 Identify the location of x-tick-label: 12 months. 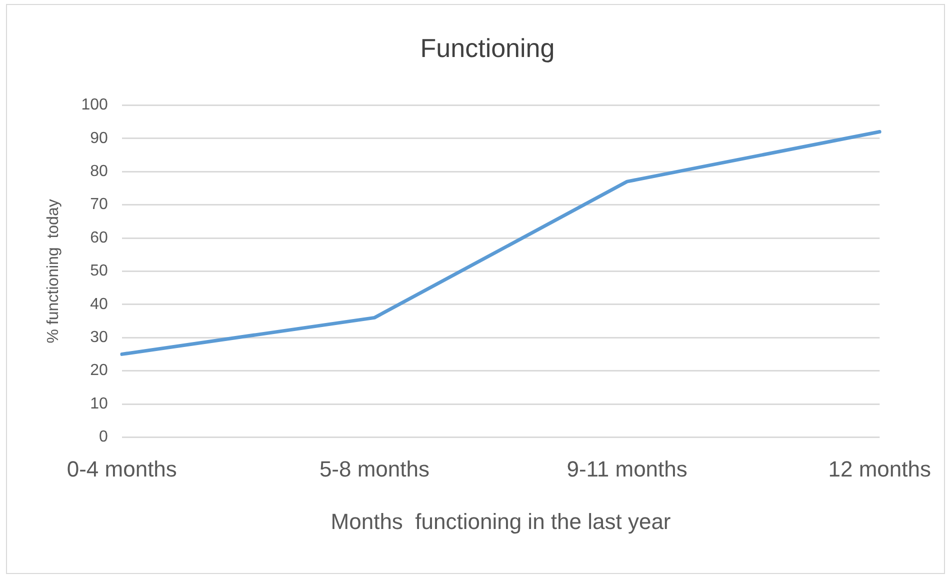
(880, 469).